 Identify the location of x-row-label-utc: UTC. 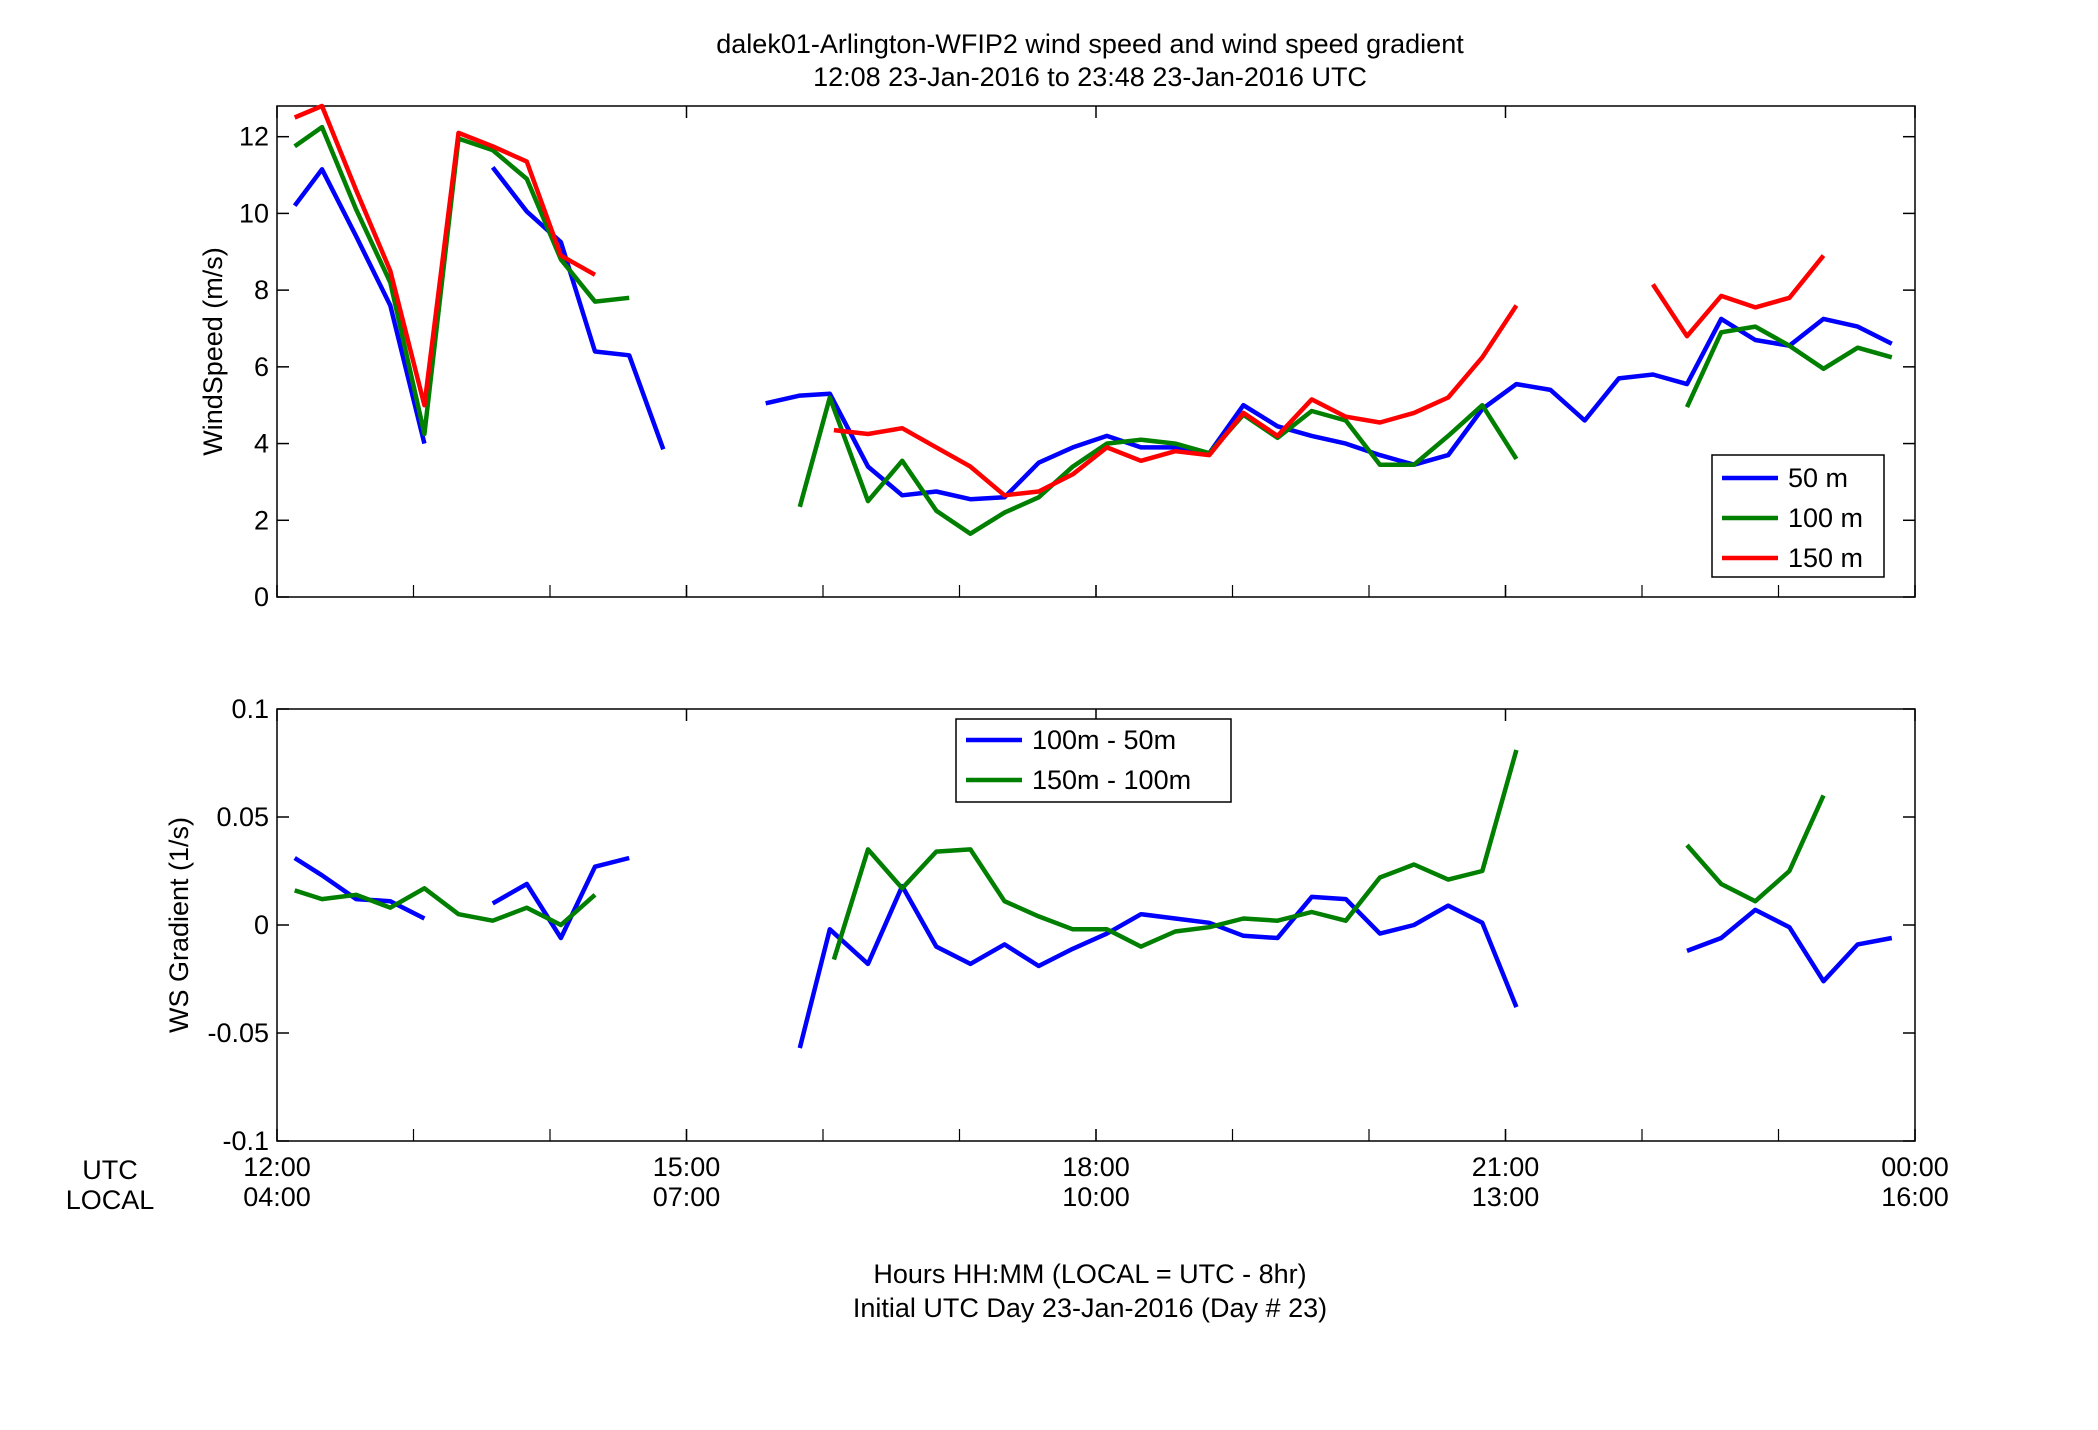
(110, 1170).